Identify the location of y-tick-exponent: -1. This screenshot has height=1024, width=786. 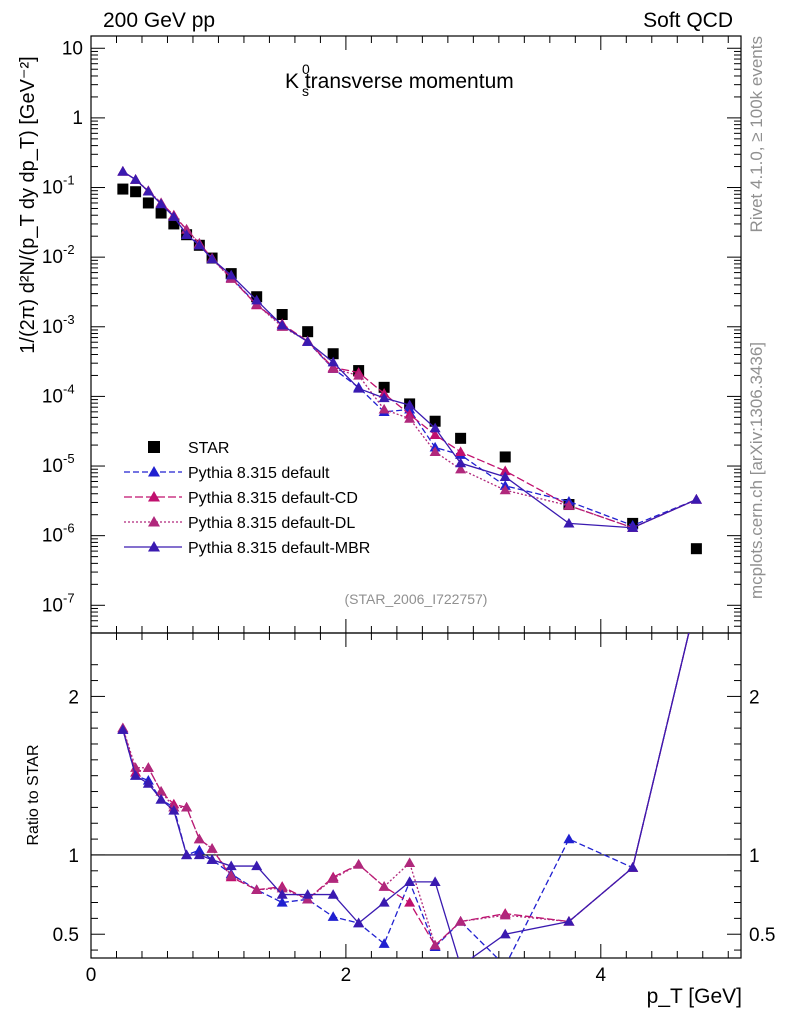
(69, 180).